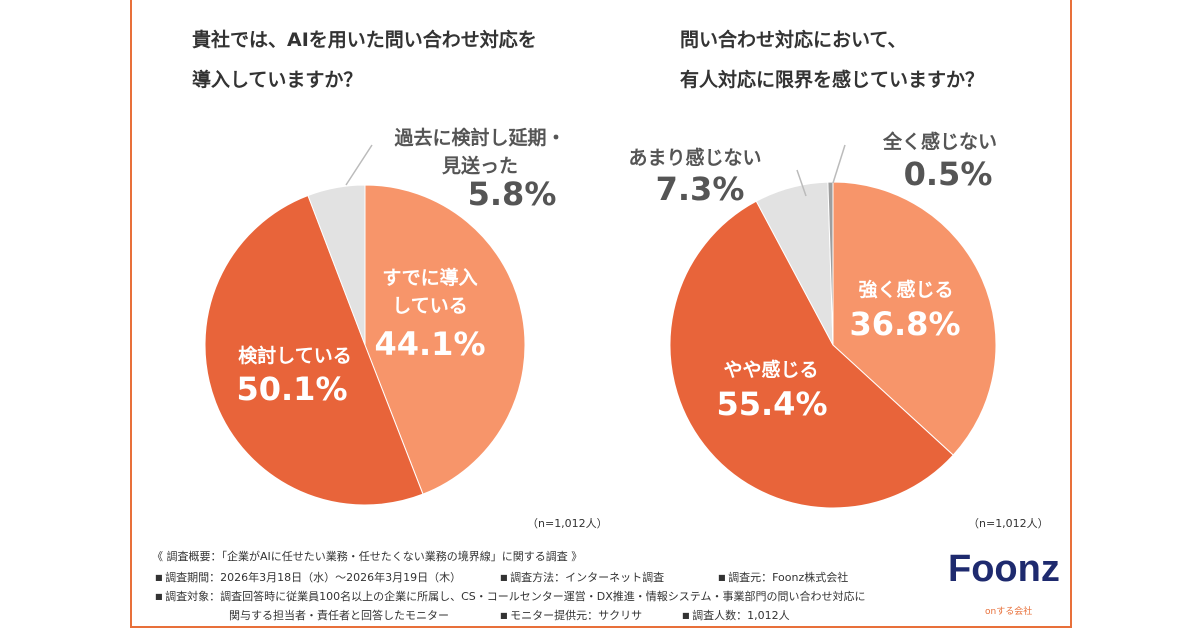  I want to click on slice-label: やや感じる, so click(771, 370).